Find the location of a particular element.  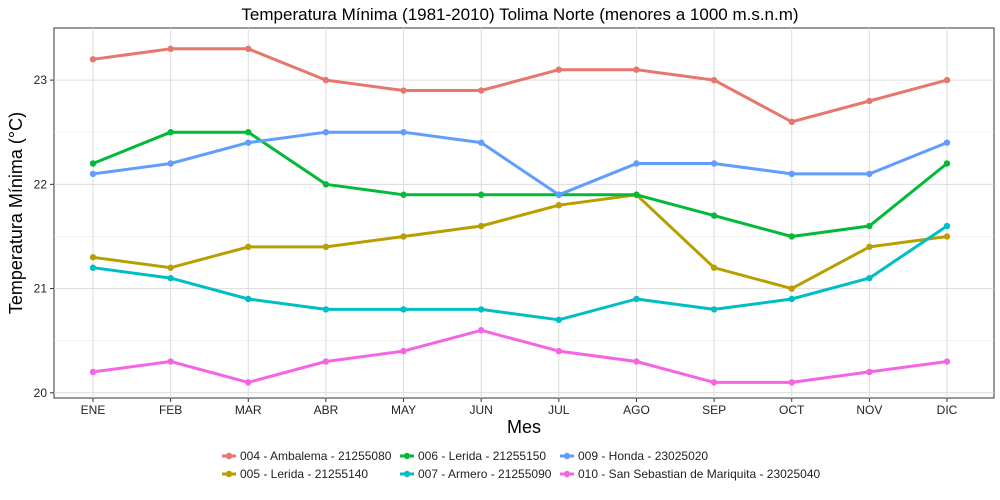

x-tick-label: AGO is located at coordinates (636, 410).